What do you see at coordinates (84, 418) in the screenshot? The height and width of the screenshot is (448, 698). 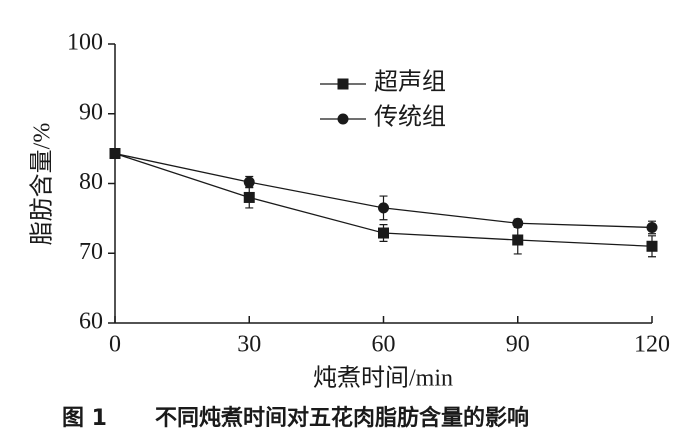 I see `caption-label: 图 1` at bounding box center [84, 418].